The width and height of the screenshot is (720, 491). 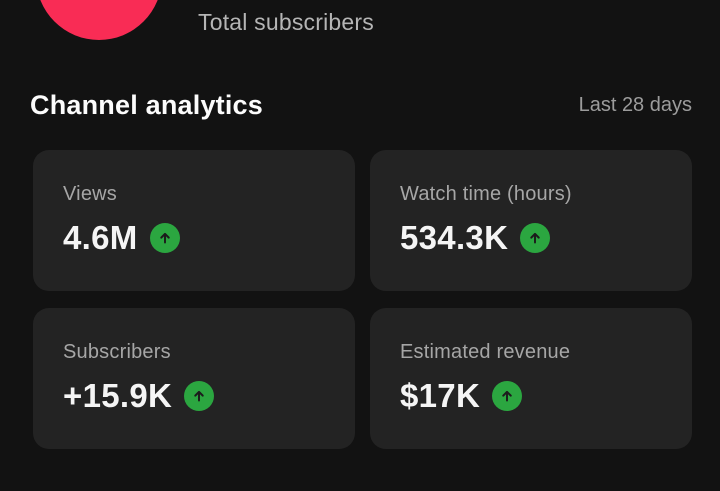 What do you see at coordinates (486, 194) in the screenshot?
I see `watch-time-card-label: Watch time (hours)` at bounding box center [486, 194].